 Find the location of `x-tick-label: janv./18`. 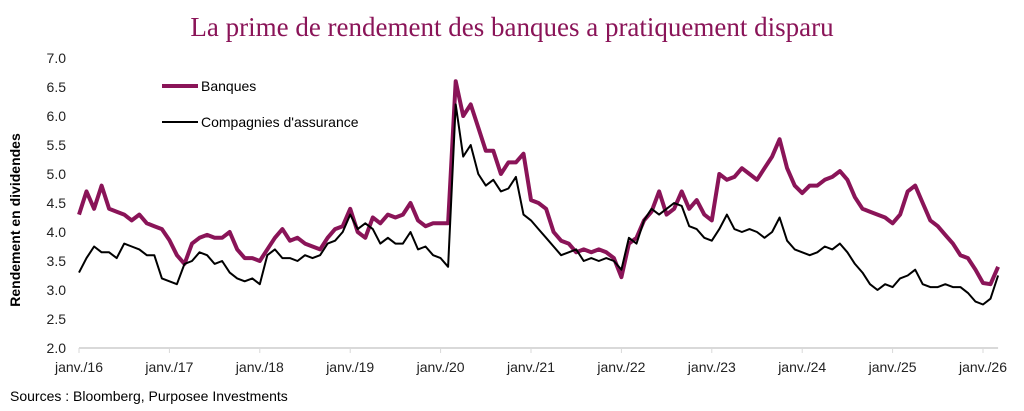

x-tick-label: janv./18 is located at coordinates (259, 367).